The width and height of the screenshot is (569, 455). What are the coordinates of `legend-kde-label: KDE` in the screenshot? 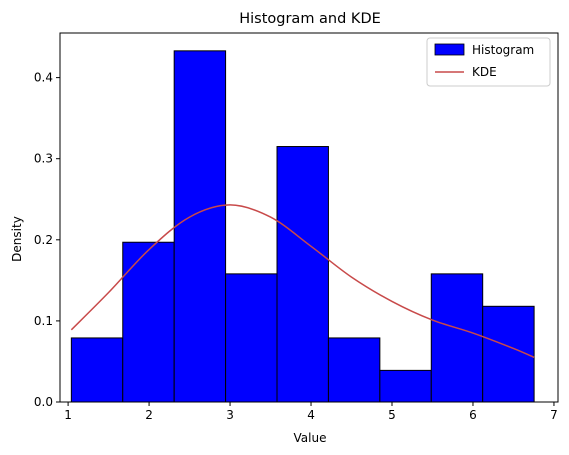 It's located at (484, 72).